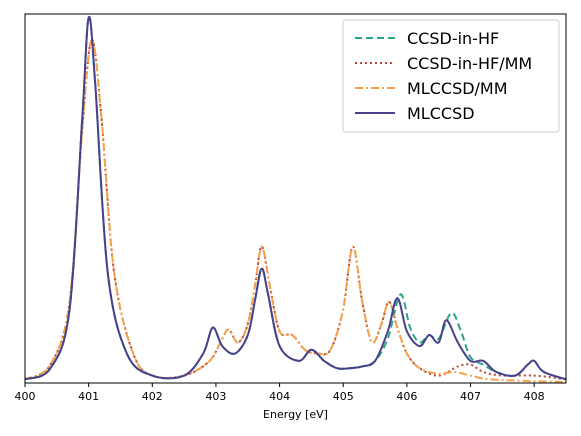 This screenshot has width=581, height=436. I want to click on legend-box, so click(451, 76).